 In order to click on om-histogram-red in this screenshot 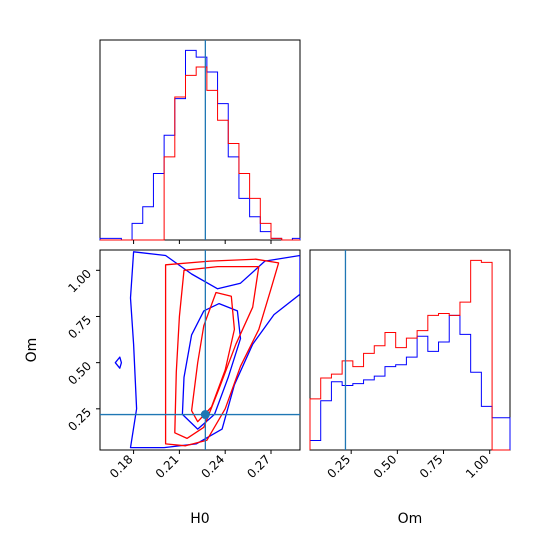, I will do `click(409, 355)`.